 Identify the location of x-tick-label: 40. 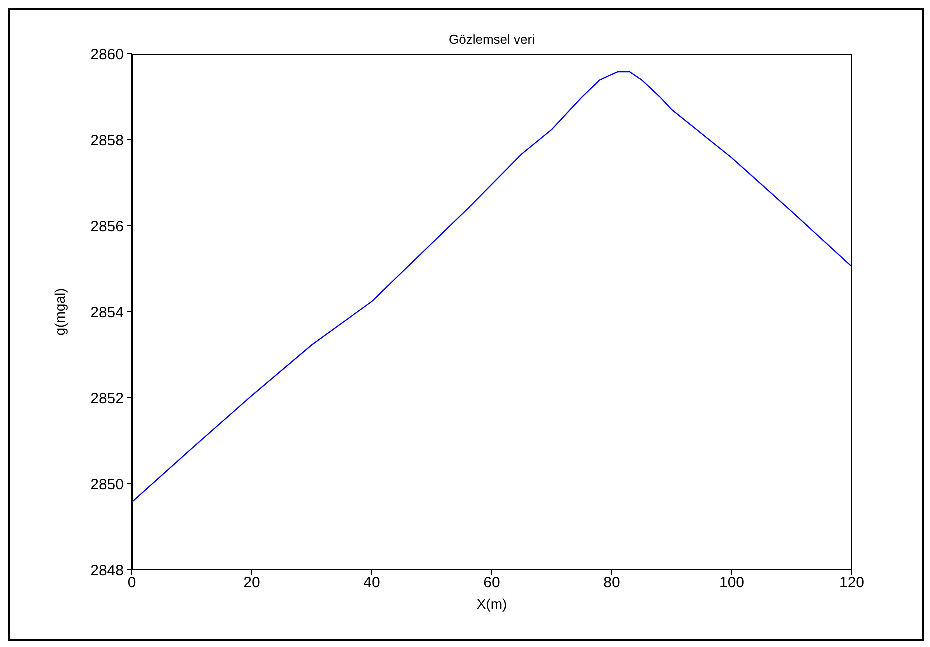
(372, 583).